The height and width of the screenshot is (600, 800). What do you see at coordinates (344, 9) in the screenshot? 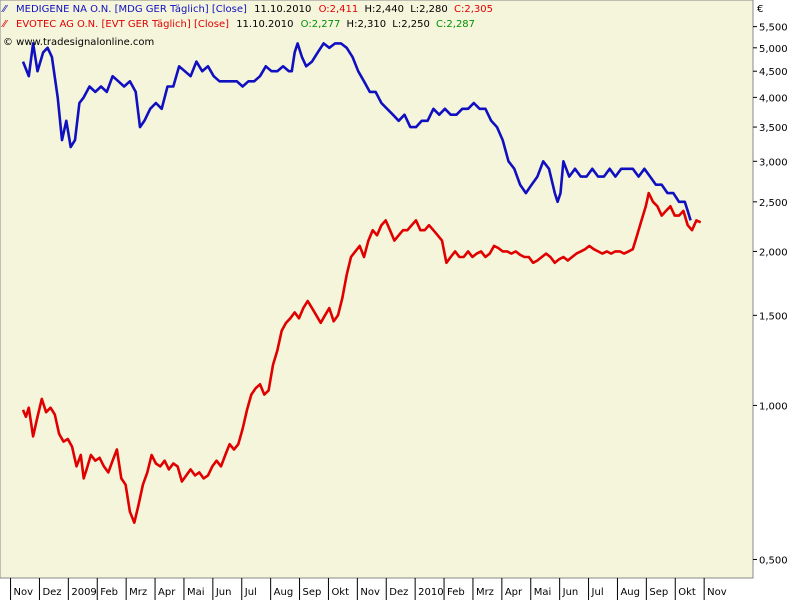
I see `legend-open-value: 2,411` at bounding box center [344, 9].